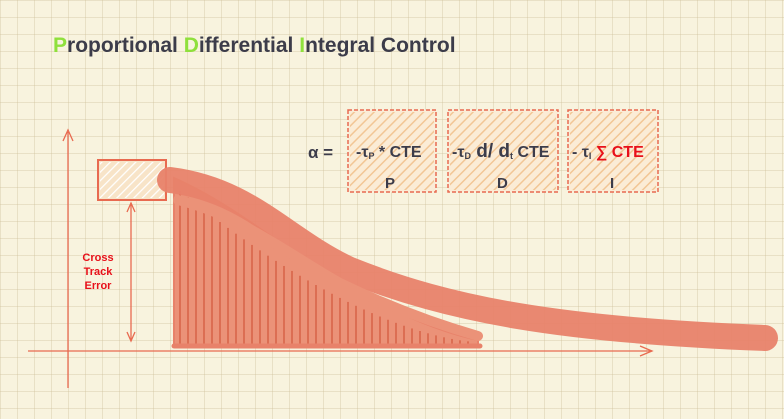 This screenshot has width=784, height=419. What do you see at coordinates (617, 152) in the screenshot?
I see `term-i-sigma: ∑ CTE` at bounding box center [617, 152].